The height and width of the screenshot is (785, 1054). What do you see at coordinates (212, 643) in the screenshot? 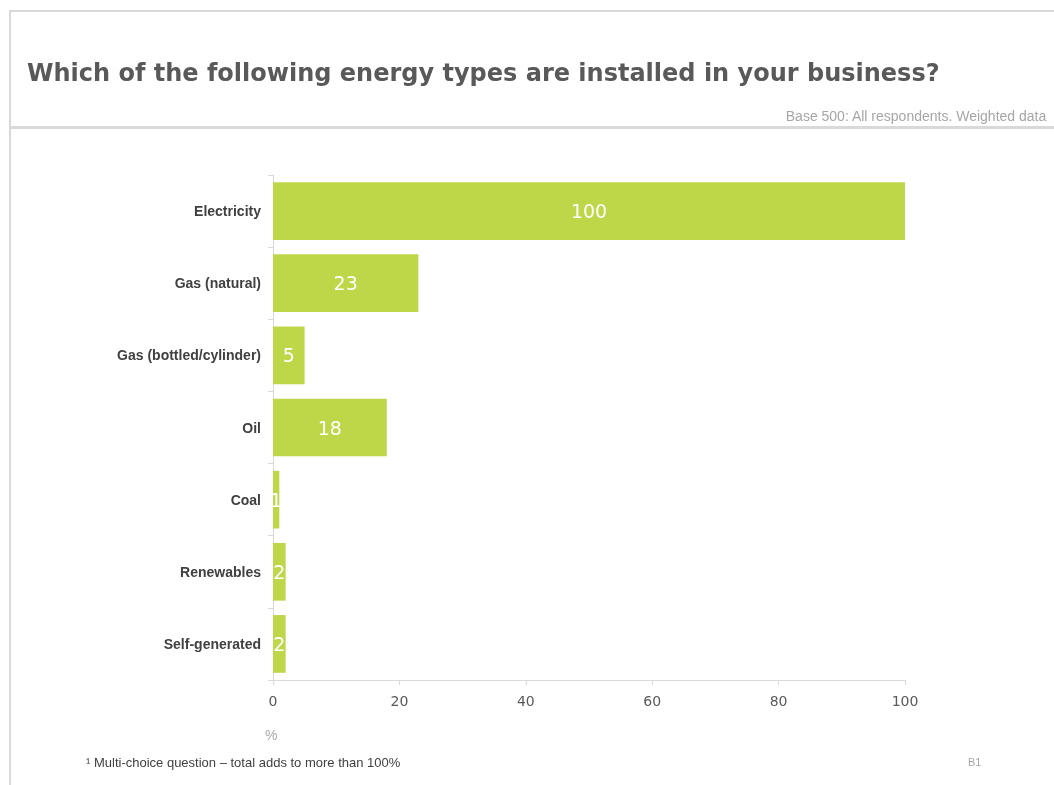
I see `y-tick-label: Self-generated` at bounding box center [212, 643].